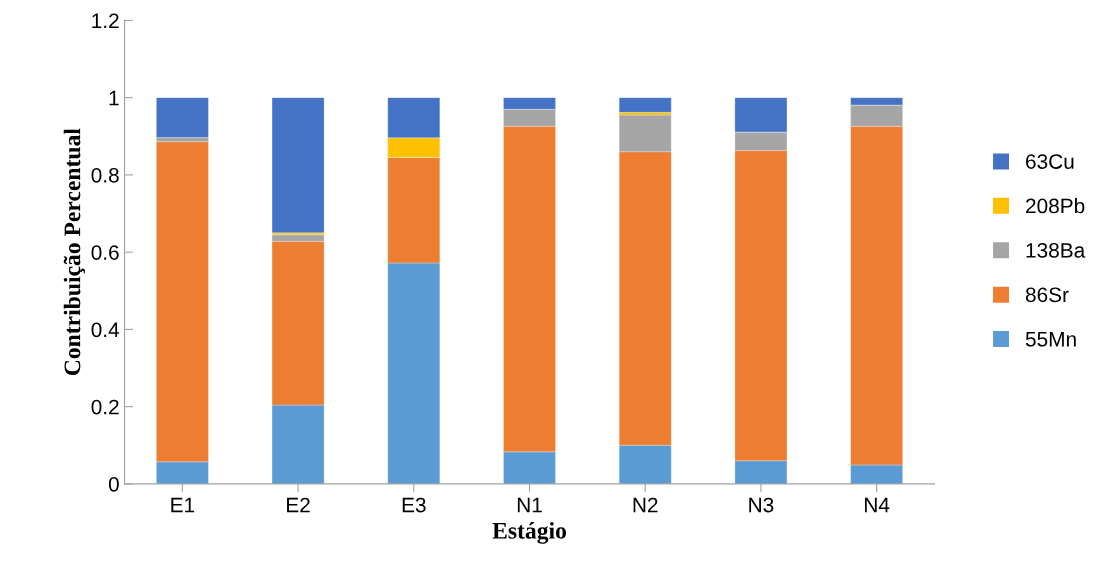 The image size is (1102, 583). Describe the element at coordinates (113, 484) in the screenshot. I see `y-tick-label: 0` at that location.